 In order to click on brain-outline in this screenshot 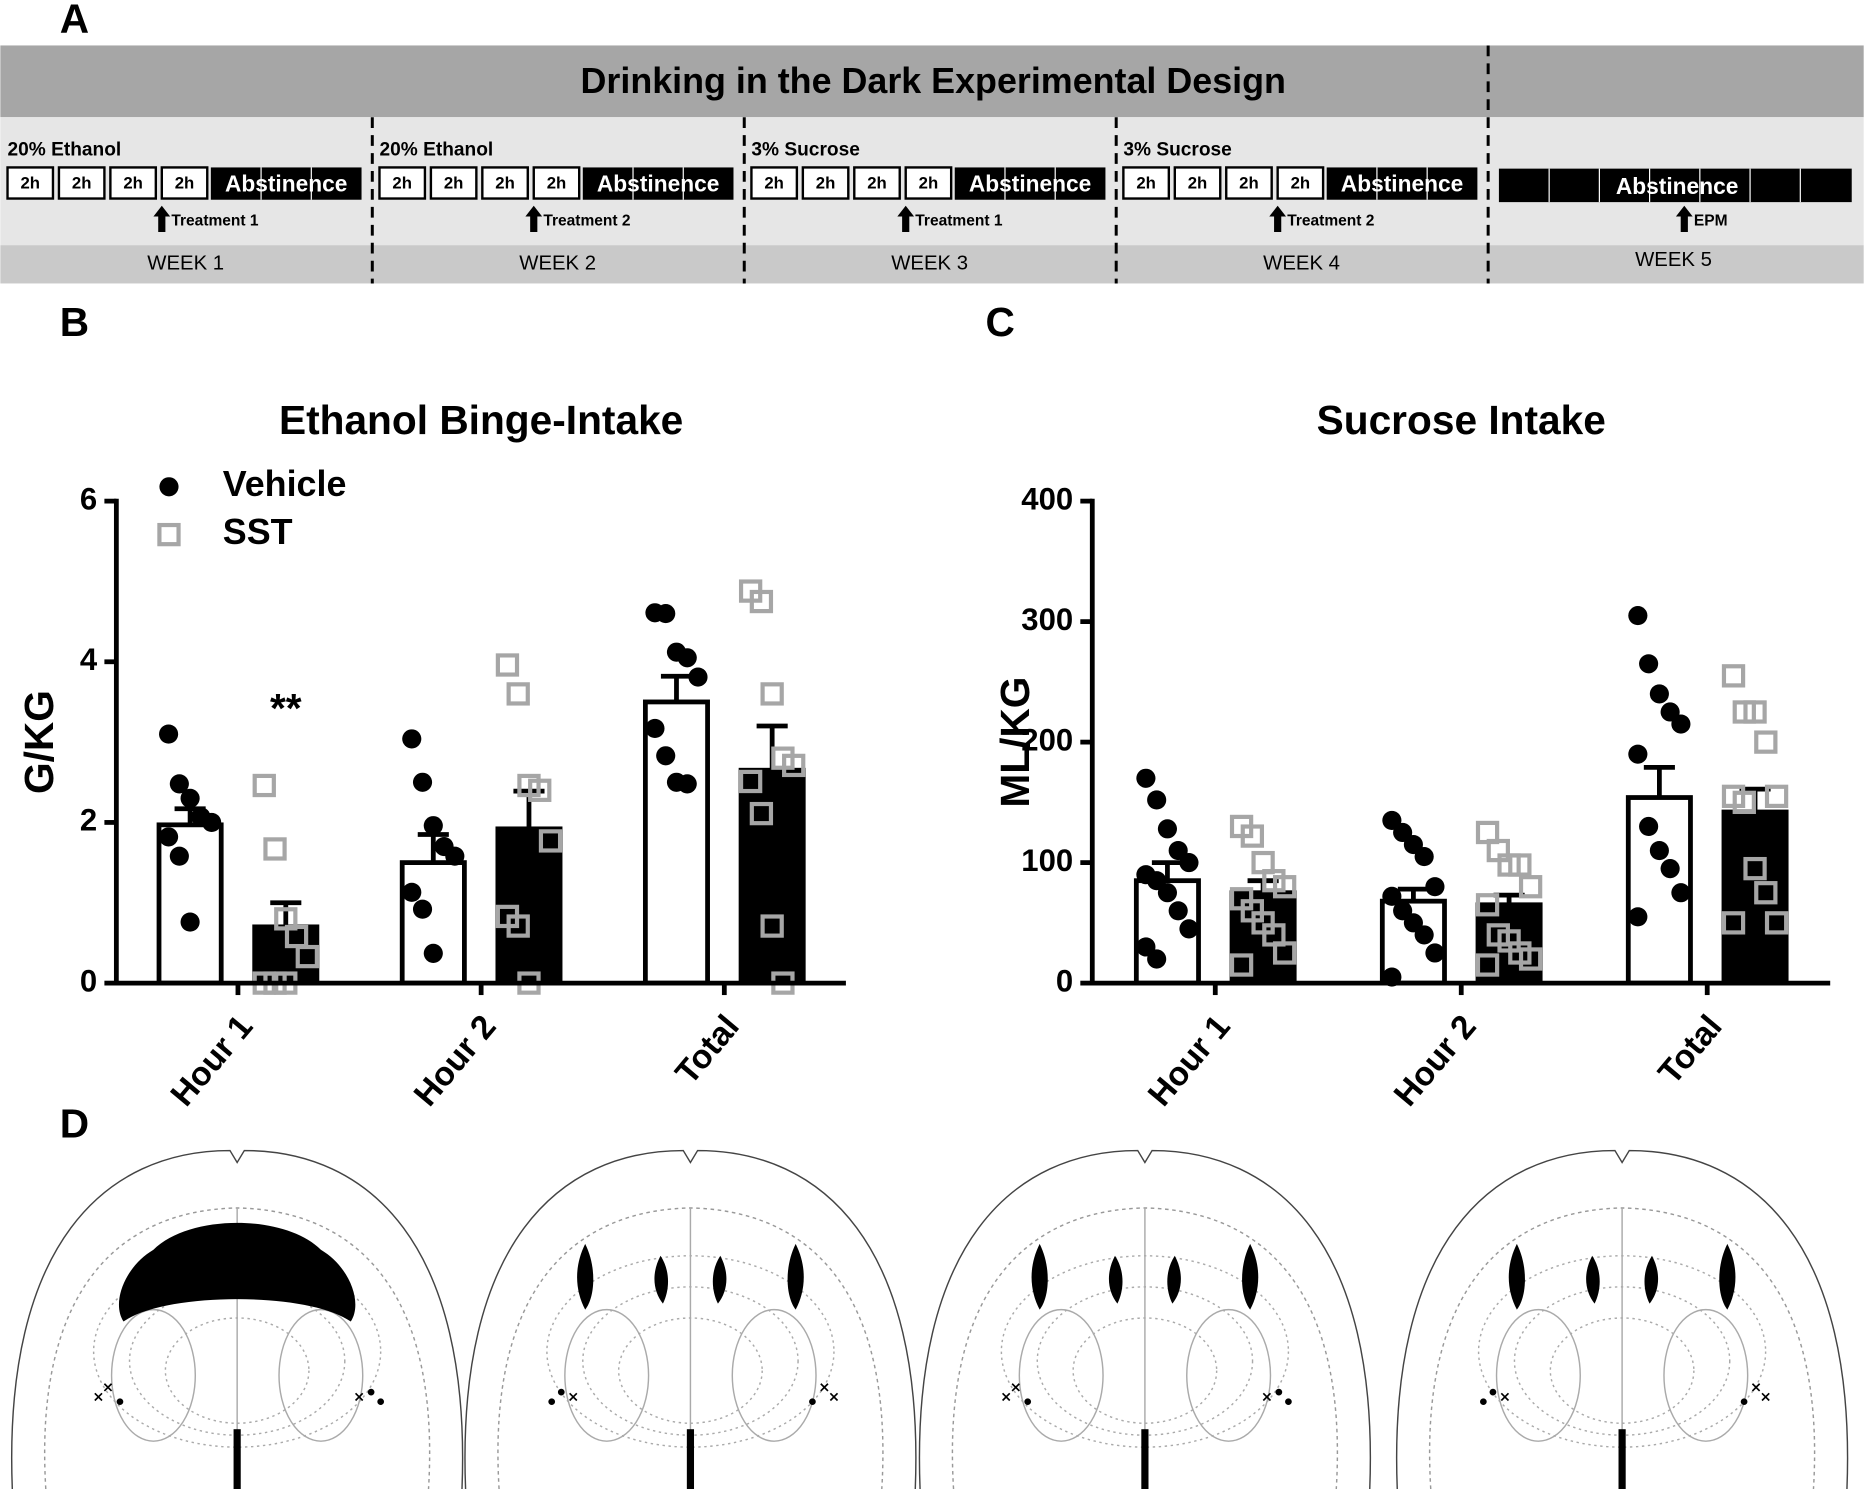, I will do `click(1145, 1319)`.